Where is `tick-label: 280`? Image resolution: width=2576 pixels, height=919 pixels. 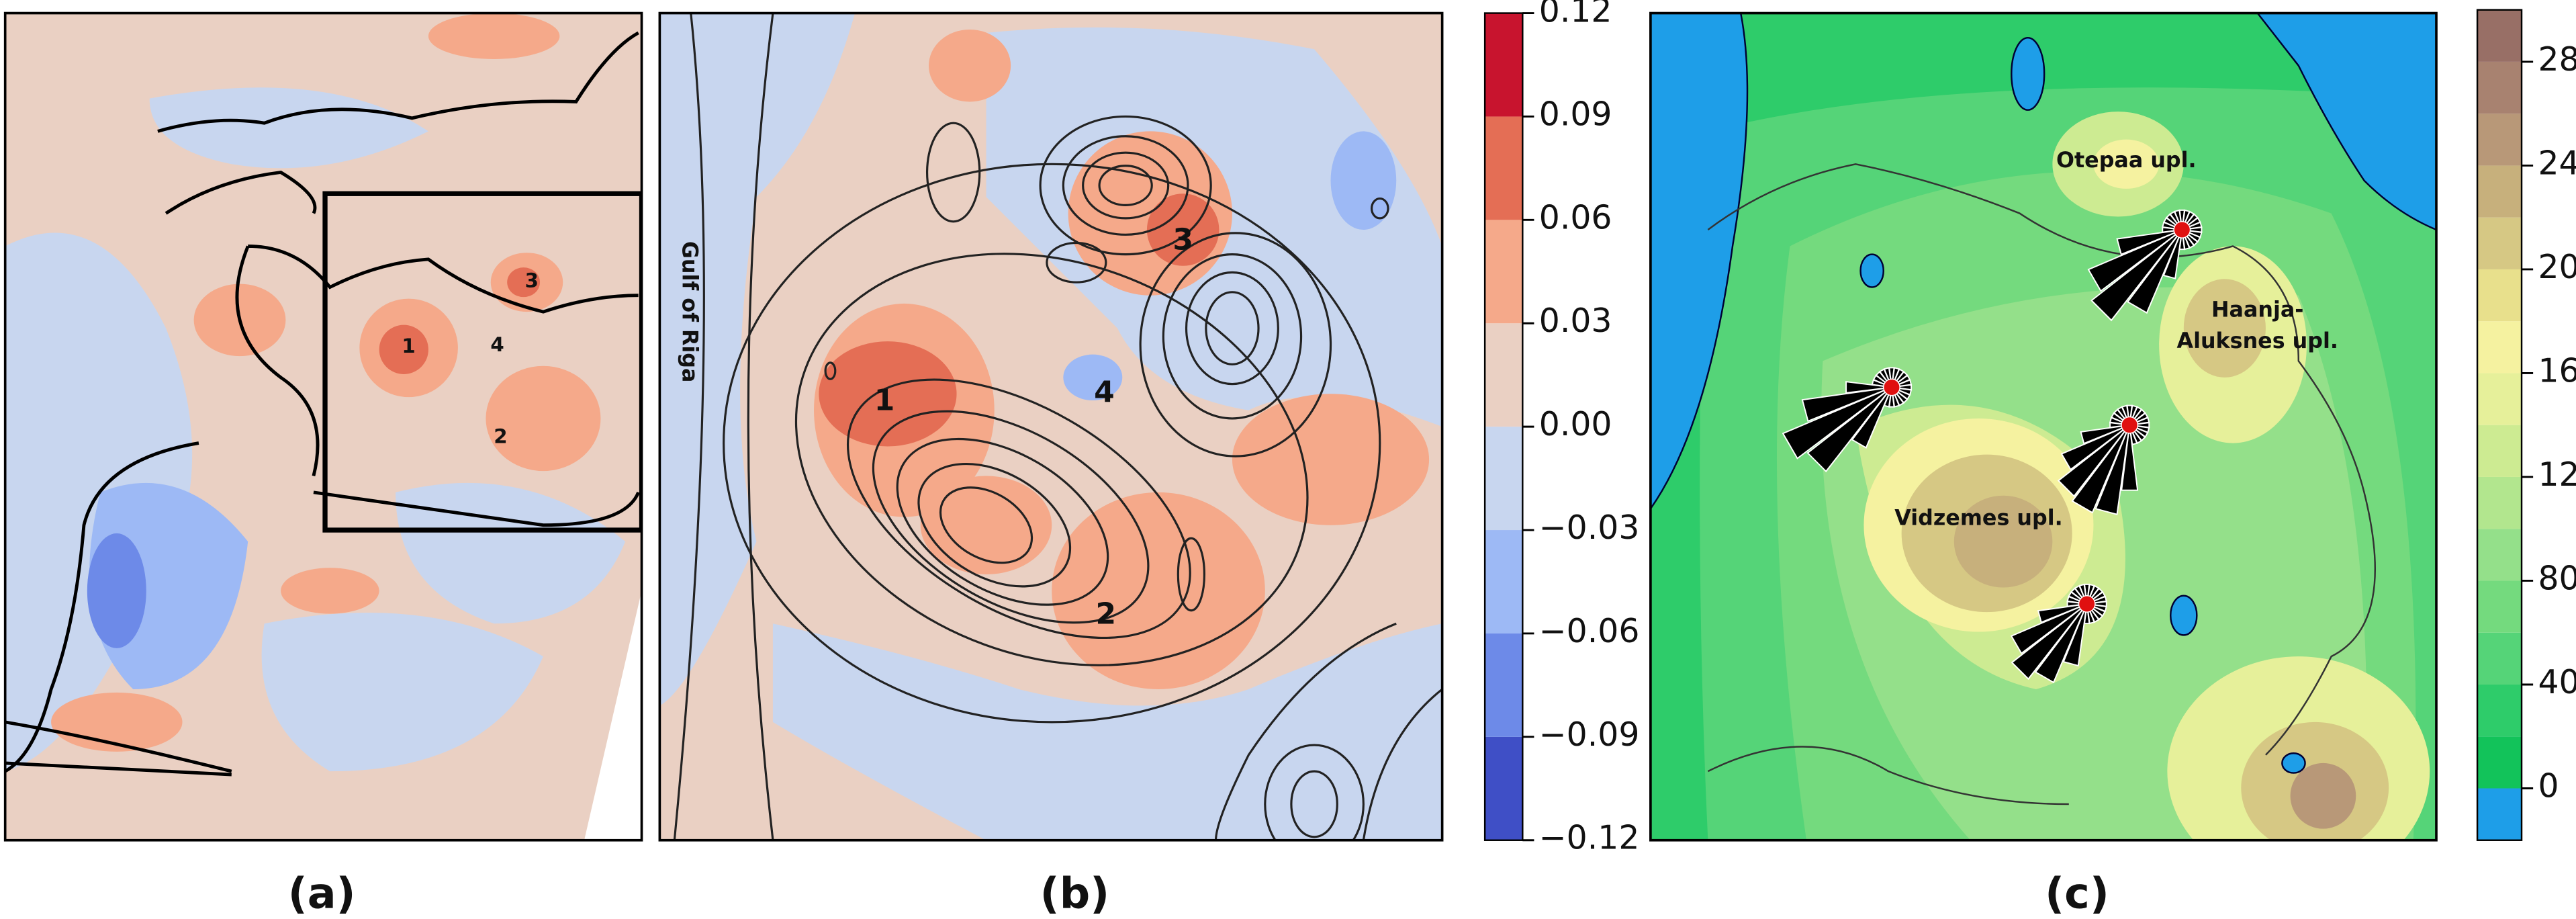 tick-label: 280 is located at coordinates (2557, 60).